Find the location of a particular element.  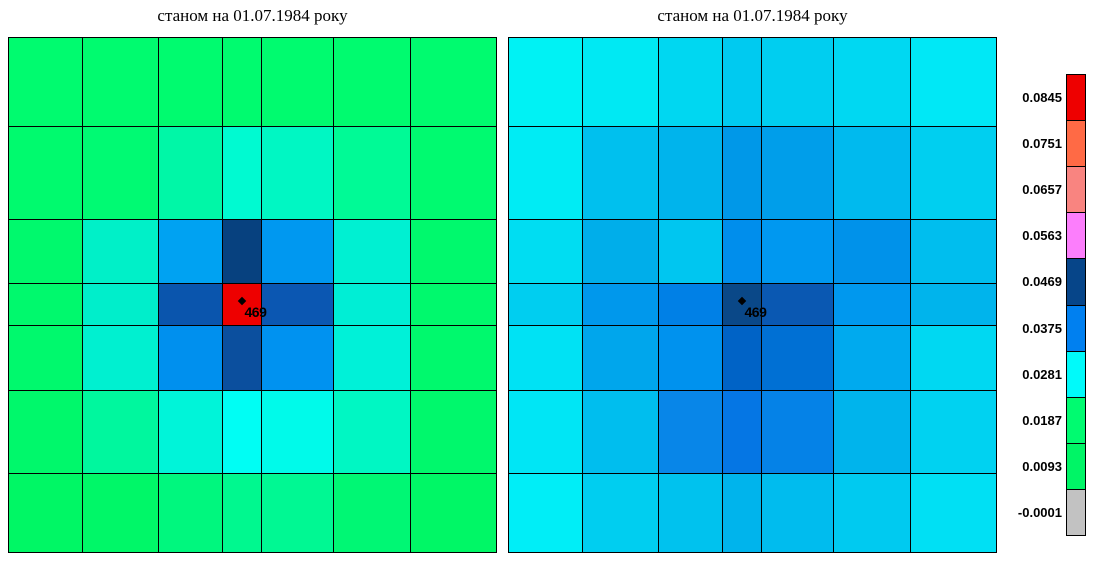

legend-label: 0.0751 is located at coordinates (1042, 143).